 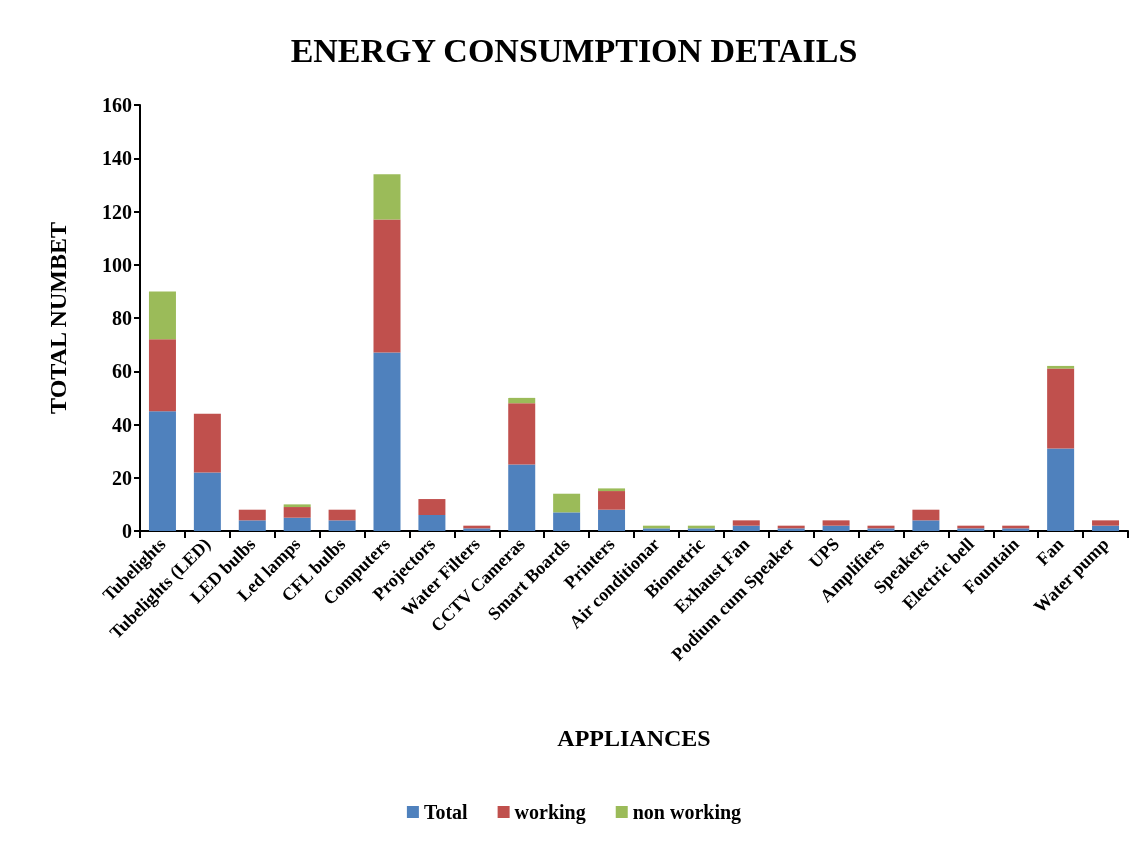 What do you see at coordinates (127, 531) in the screenshot?
I see `y-tick-label: 0` at bounding box center [127, 531].